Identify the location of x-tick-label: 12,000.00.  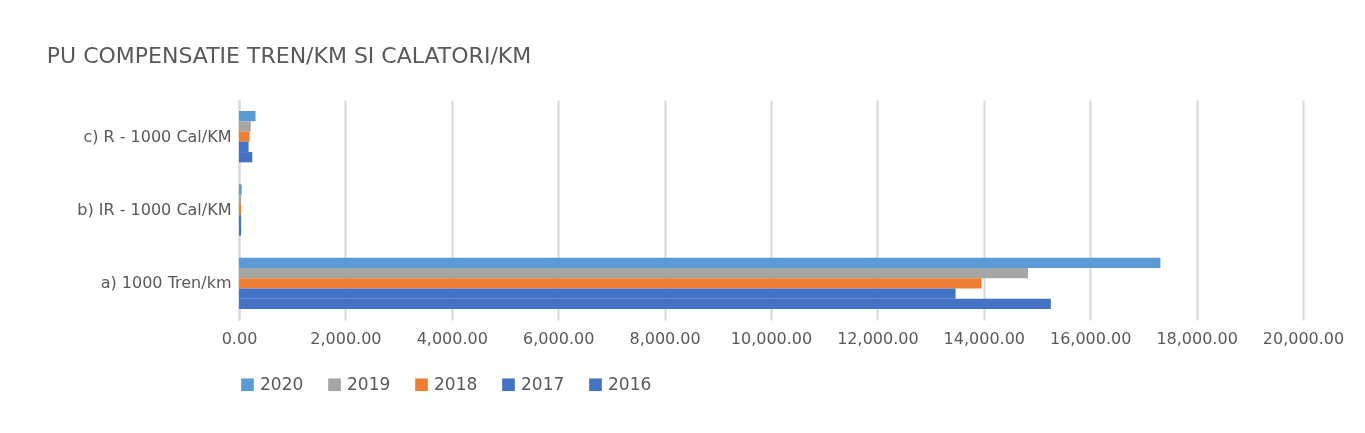
(878, 338).